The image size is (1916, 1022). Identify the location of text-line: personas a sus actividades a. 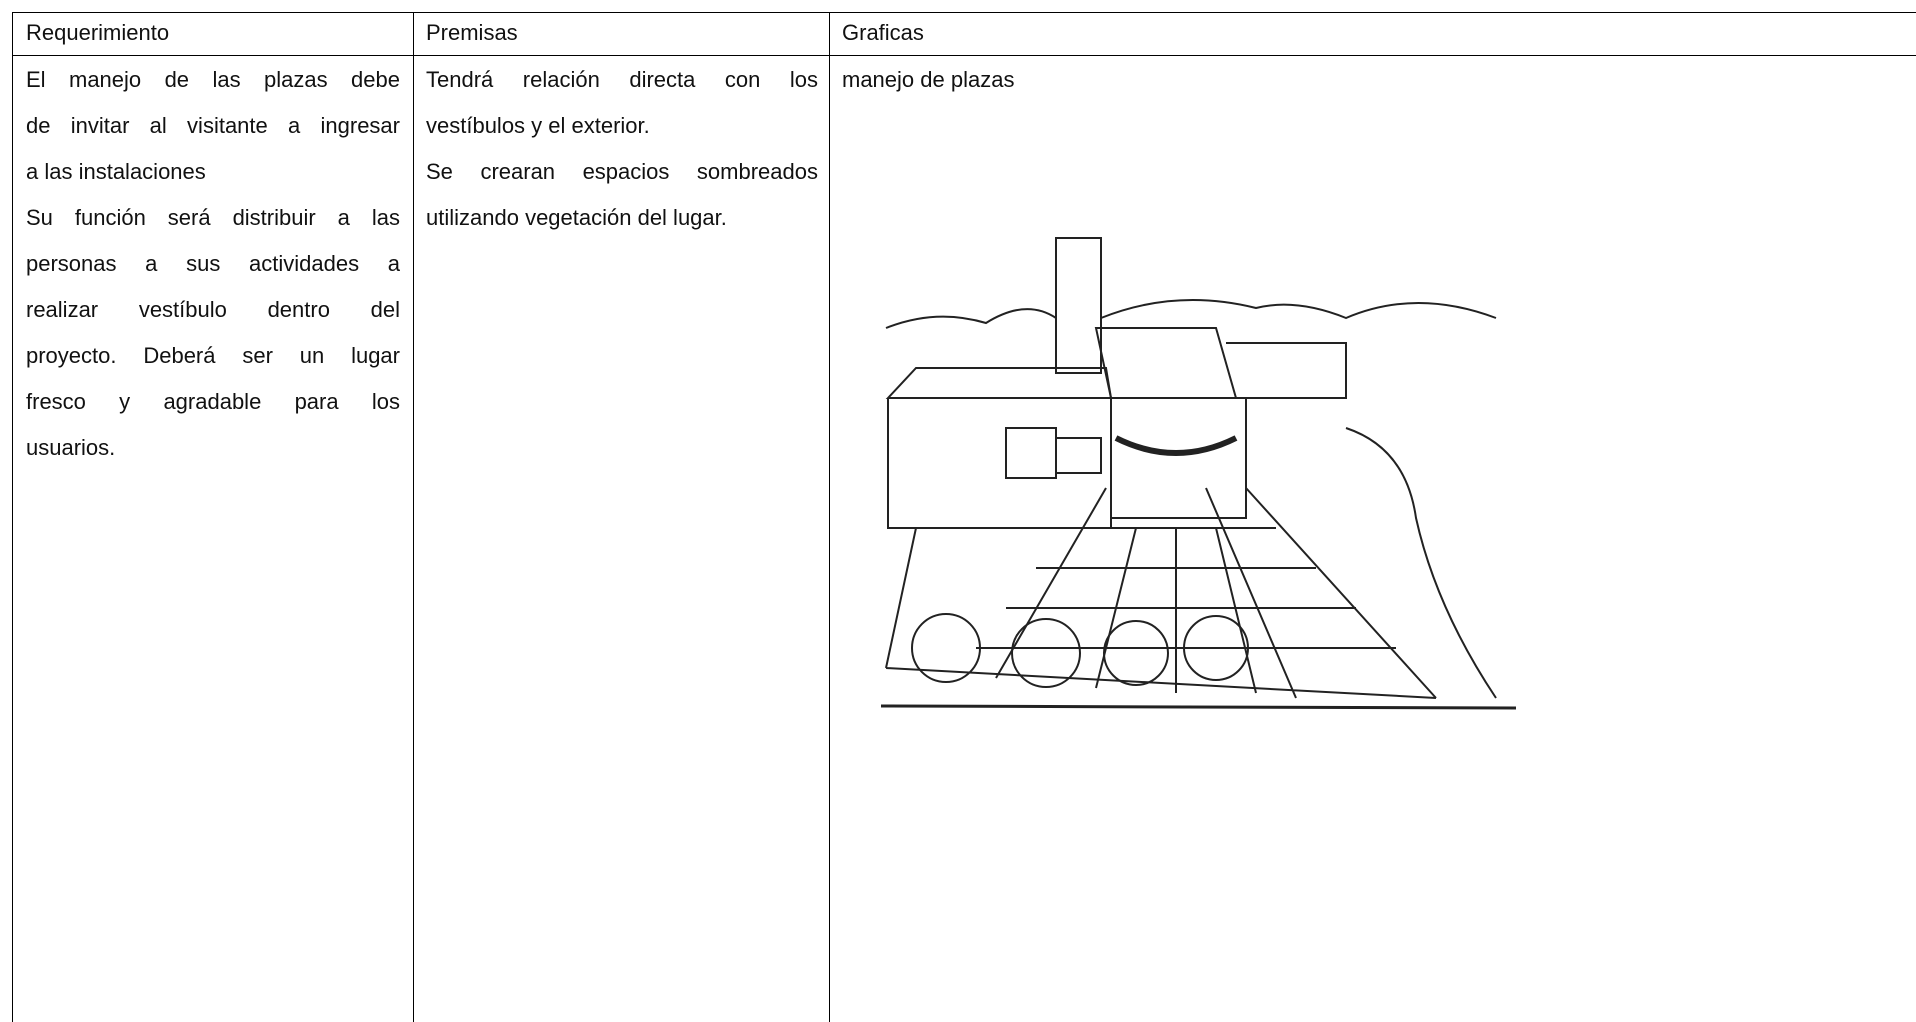
(213, 263).